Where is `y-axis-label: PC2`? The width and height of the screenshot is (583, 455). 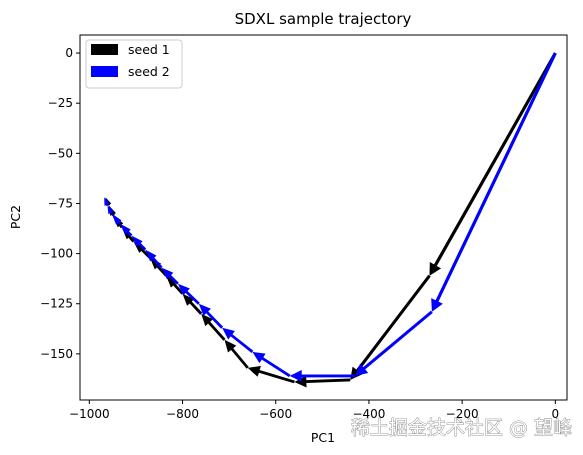 y-axis-label: PC2 is located at coordinates (15, 217).